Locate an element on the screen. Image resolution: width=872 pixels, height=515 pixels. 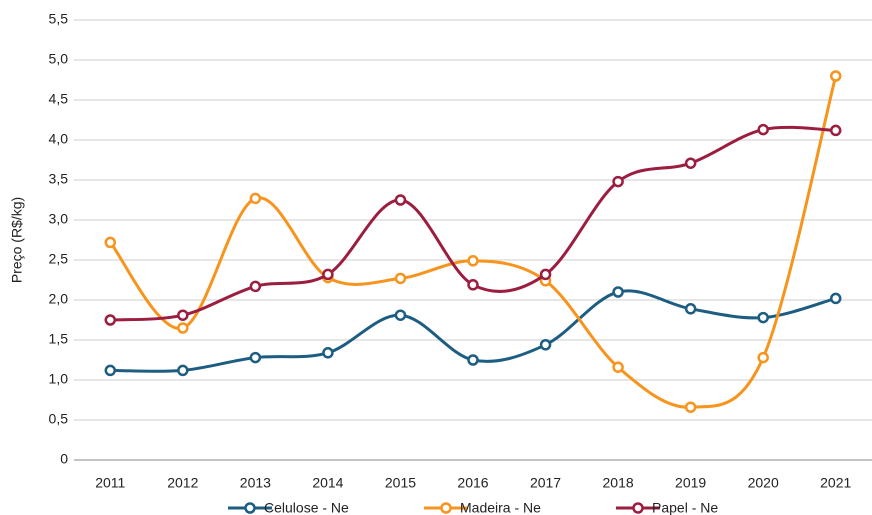
y-tick-label: 2,0 is located at coordinates (59, 299).